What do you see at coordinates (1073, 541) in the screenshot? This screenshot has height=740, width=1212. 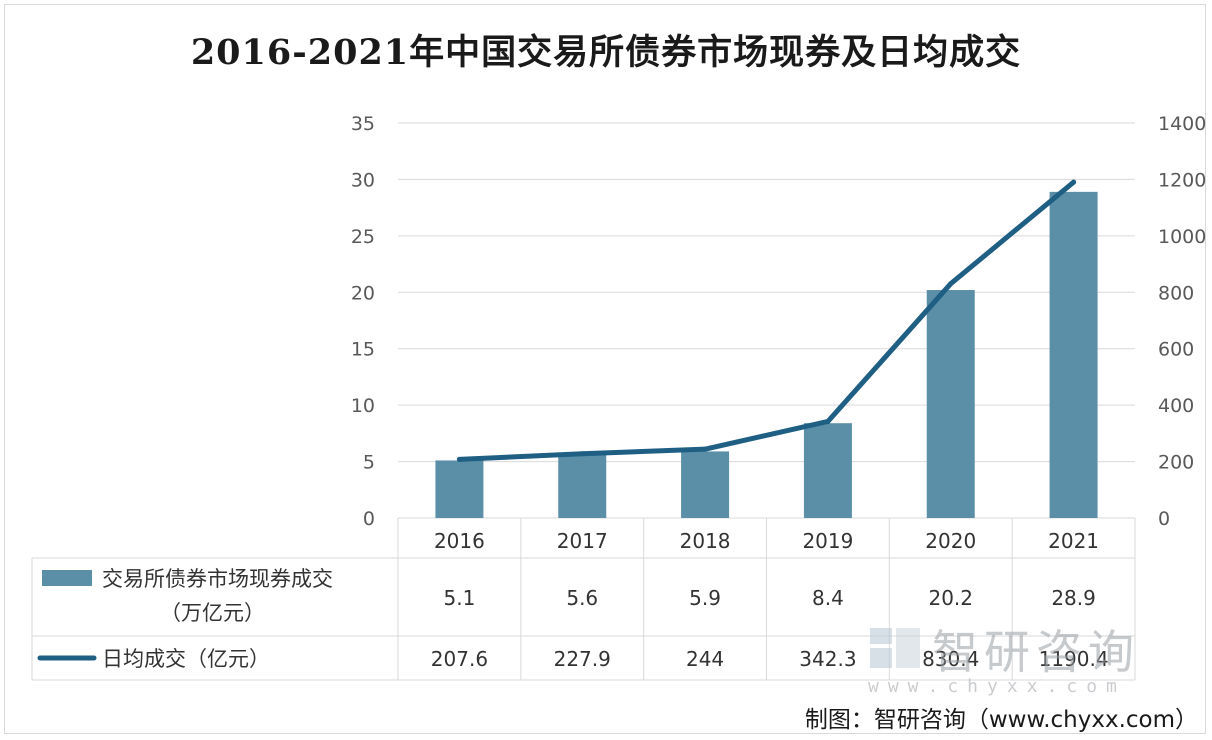 I see `category-label: 2021` at bounding box center [1073, 541].